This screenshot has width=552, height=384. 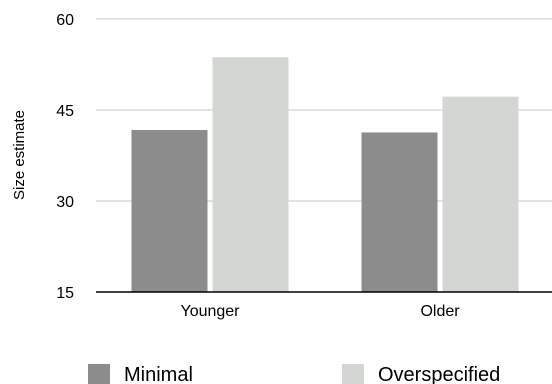 What do you see at coordinates (210, 311) in the screenshot?
I see `x-tick-label-younger: Younger` at bounding box center [210, 311].